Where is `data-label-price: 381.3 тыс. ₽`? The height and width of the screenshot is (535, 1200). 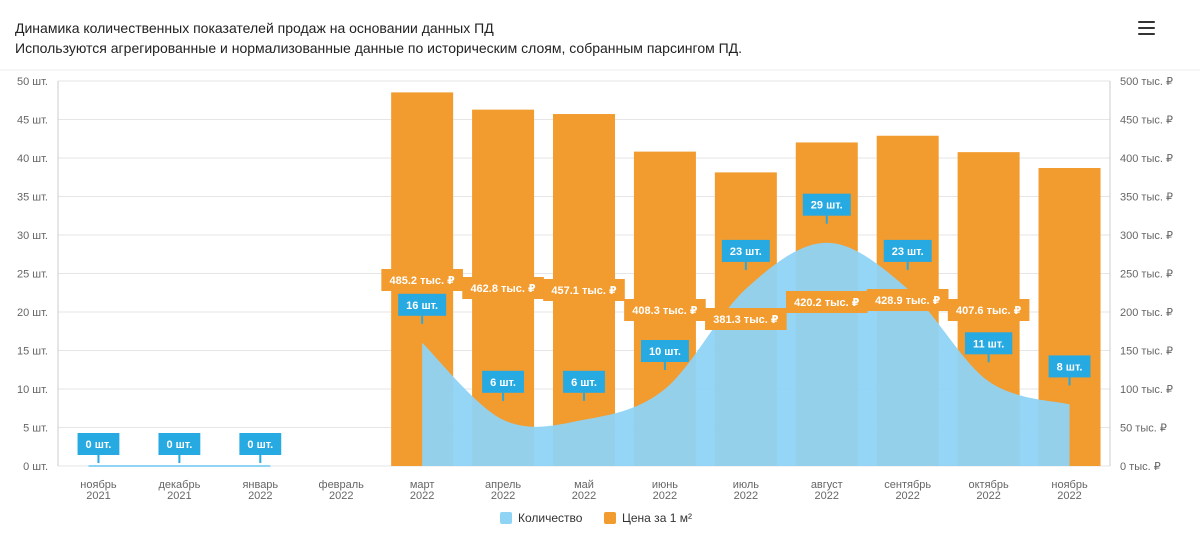 data-label-price: 381.3 тыс. ₽ is located at coordinates (746, 319).